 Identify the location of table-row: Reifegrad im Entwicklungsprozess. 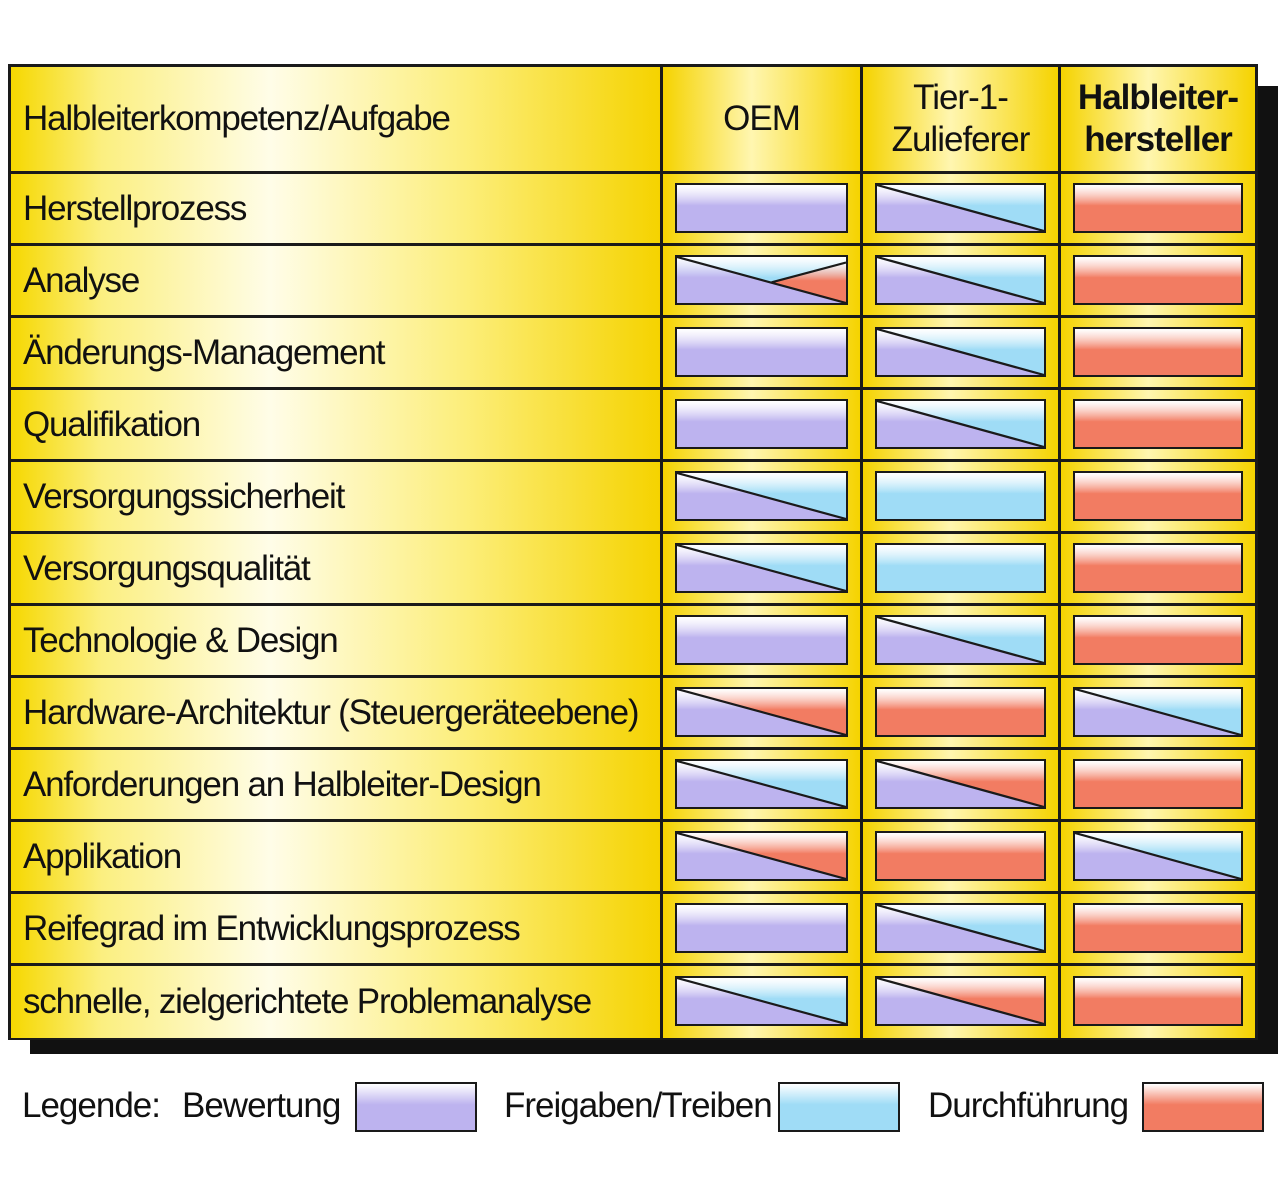
(633, 930).